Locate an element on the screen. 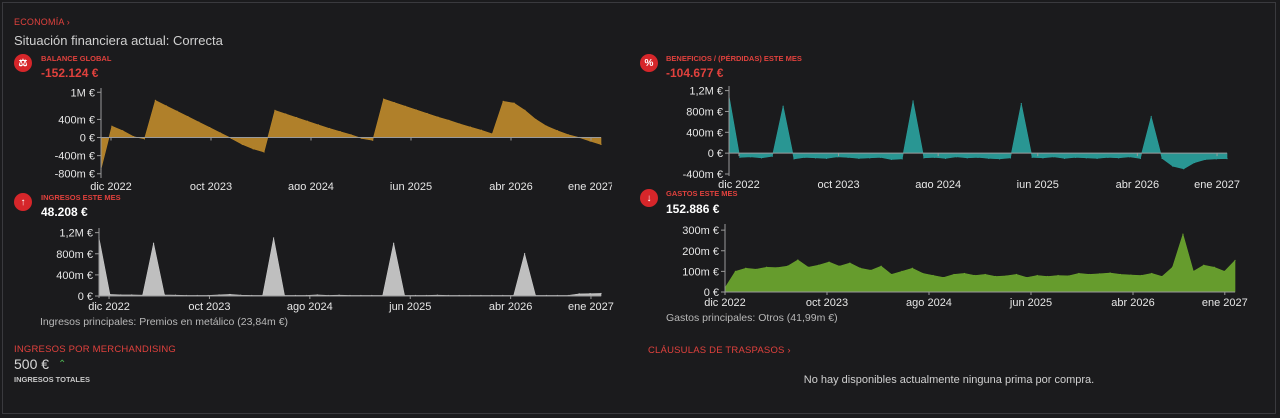  balance-area is located at coordinates (351, 134).